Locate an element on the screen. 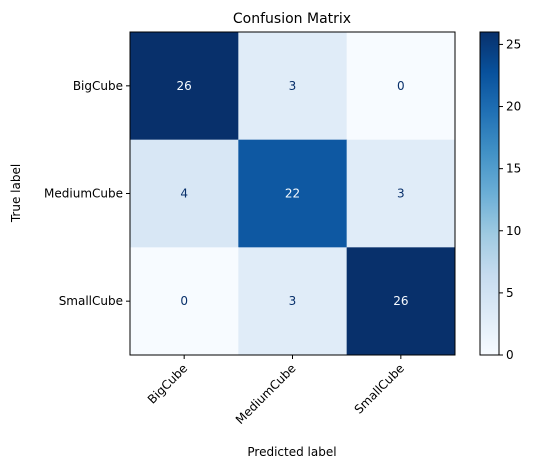 This screenshot has height=470, width=533. y-tick-label: MediumCube is located at coordinates (83, 194).